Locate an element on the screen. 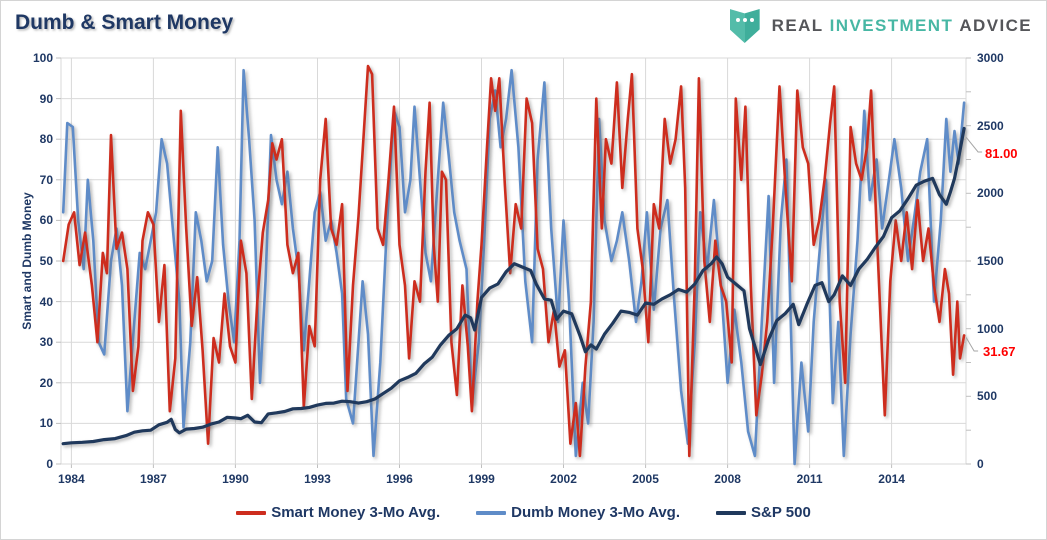 This screenshot has height=540, width=1047. y-left-tick-label: 40 is located at coordinates (46, 301).